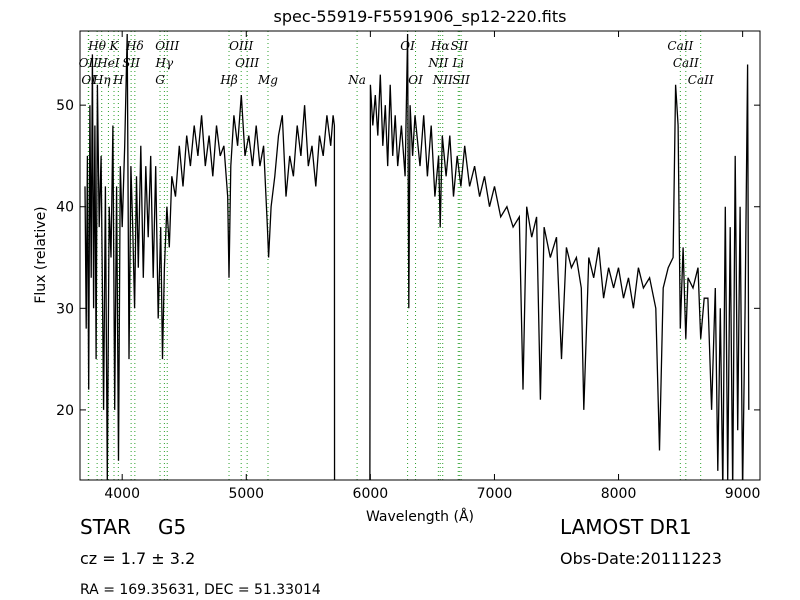 The height and width of the screenshot is (600, 800). I want to click on obs-date: Obs-Date:20111223, so click(641, 558).